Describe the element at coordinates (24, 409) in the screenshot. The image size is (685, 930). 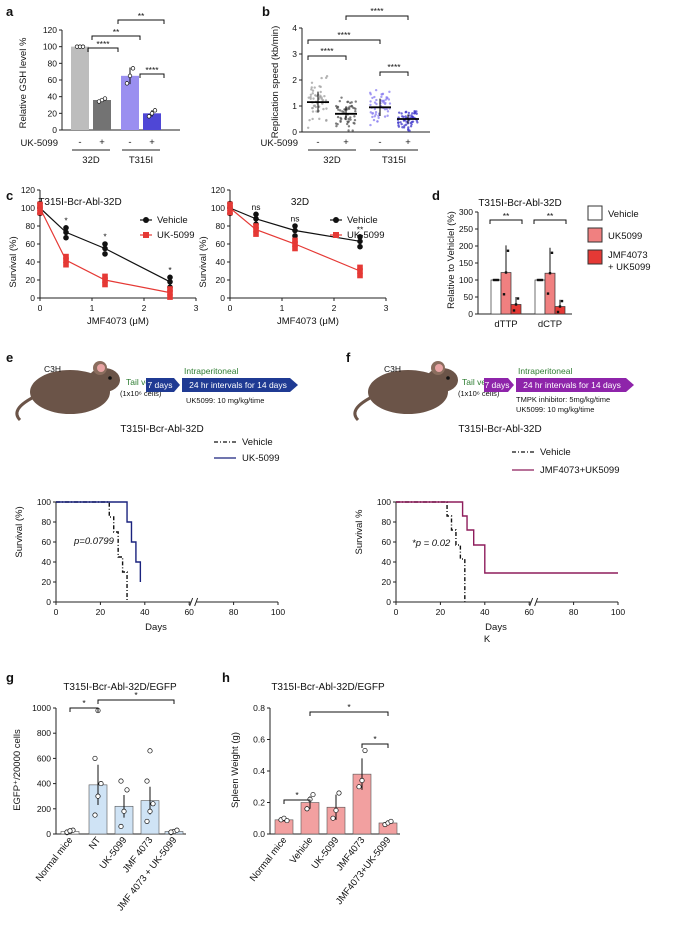
I see `panel-e-mouse-tail` at that location.